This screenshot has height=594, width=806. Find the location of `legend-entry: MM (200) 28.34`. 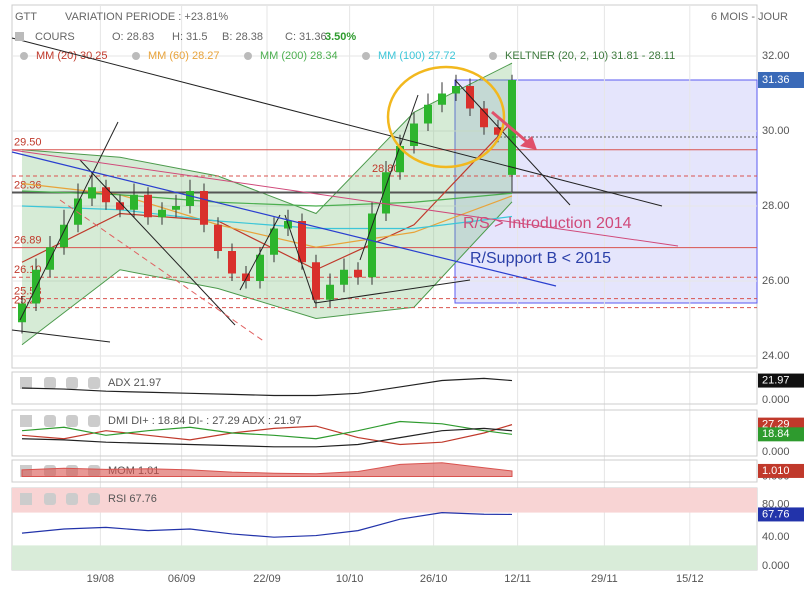

legend-entry: MM (200) 28.34 is located at coordinates (299, 56).